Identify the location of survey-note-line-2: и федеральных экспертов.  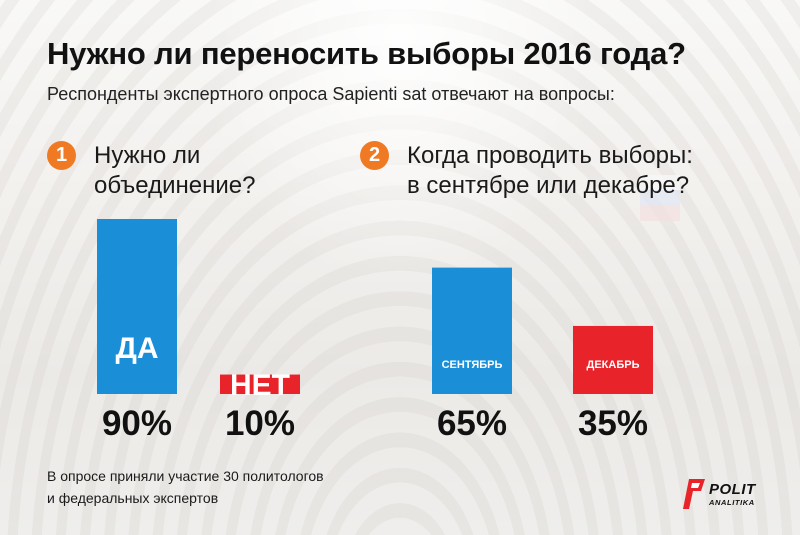
(133, 498).